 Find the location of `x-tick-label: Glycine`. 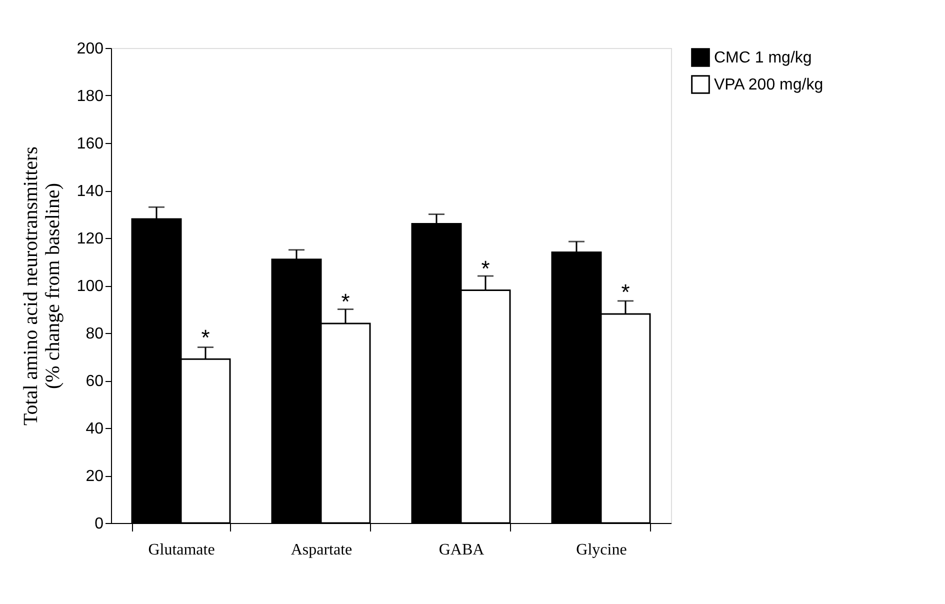

x-tick-label: Glycine is located at coordinates (601, 550).